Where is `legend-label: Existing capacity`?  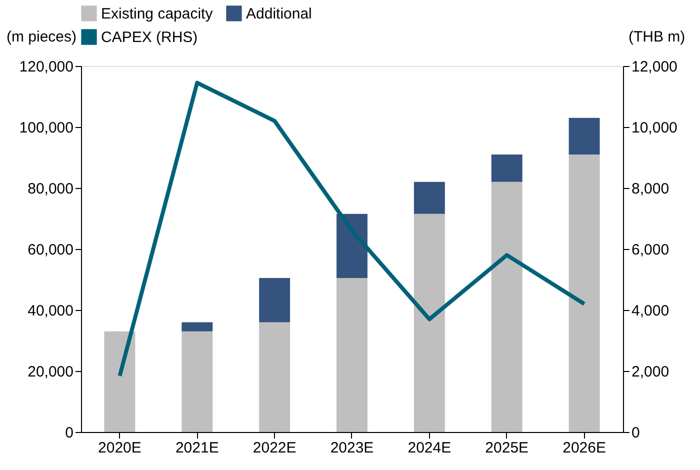 legend-label: Existing capacity is located at coordinates (157, 13).